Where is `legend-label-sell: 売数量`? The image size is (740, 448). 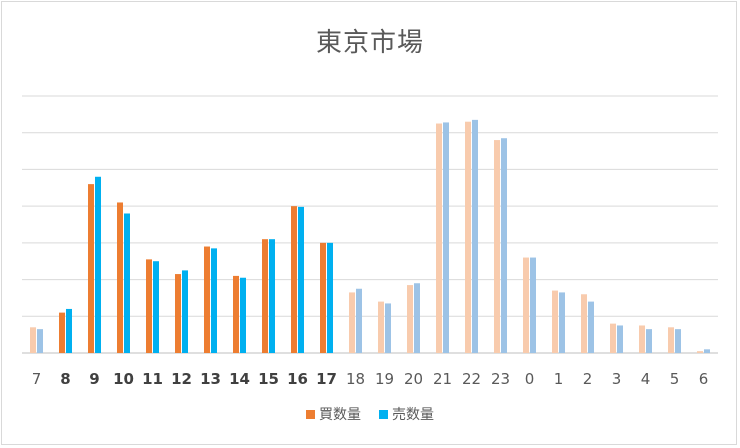
legend-label-sell: 売数量 is located at coordinates (413, 415).